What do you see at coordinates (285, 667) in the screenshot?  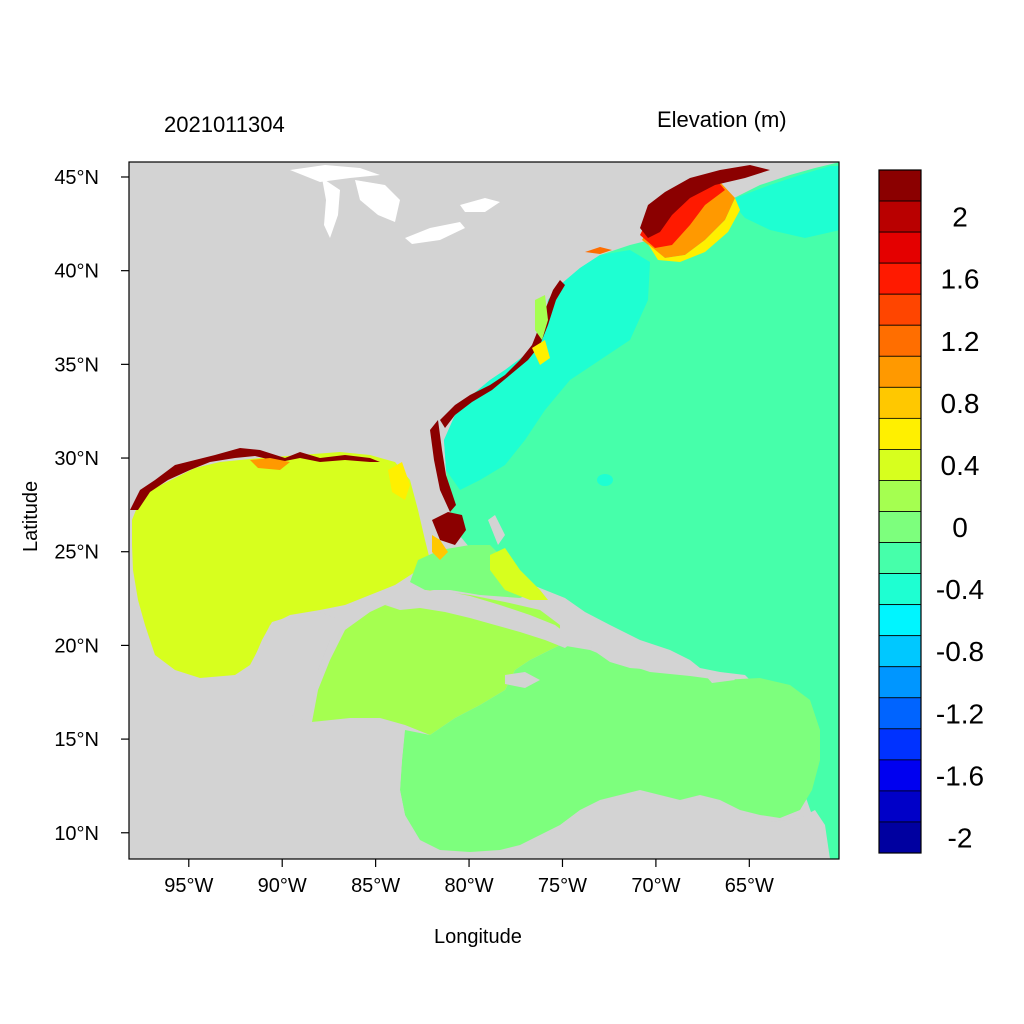 I see `yucatan` at bounding box center [285, 667].